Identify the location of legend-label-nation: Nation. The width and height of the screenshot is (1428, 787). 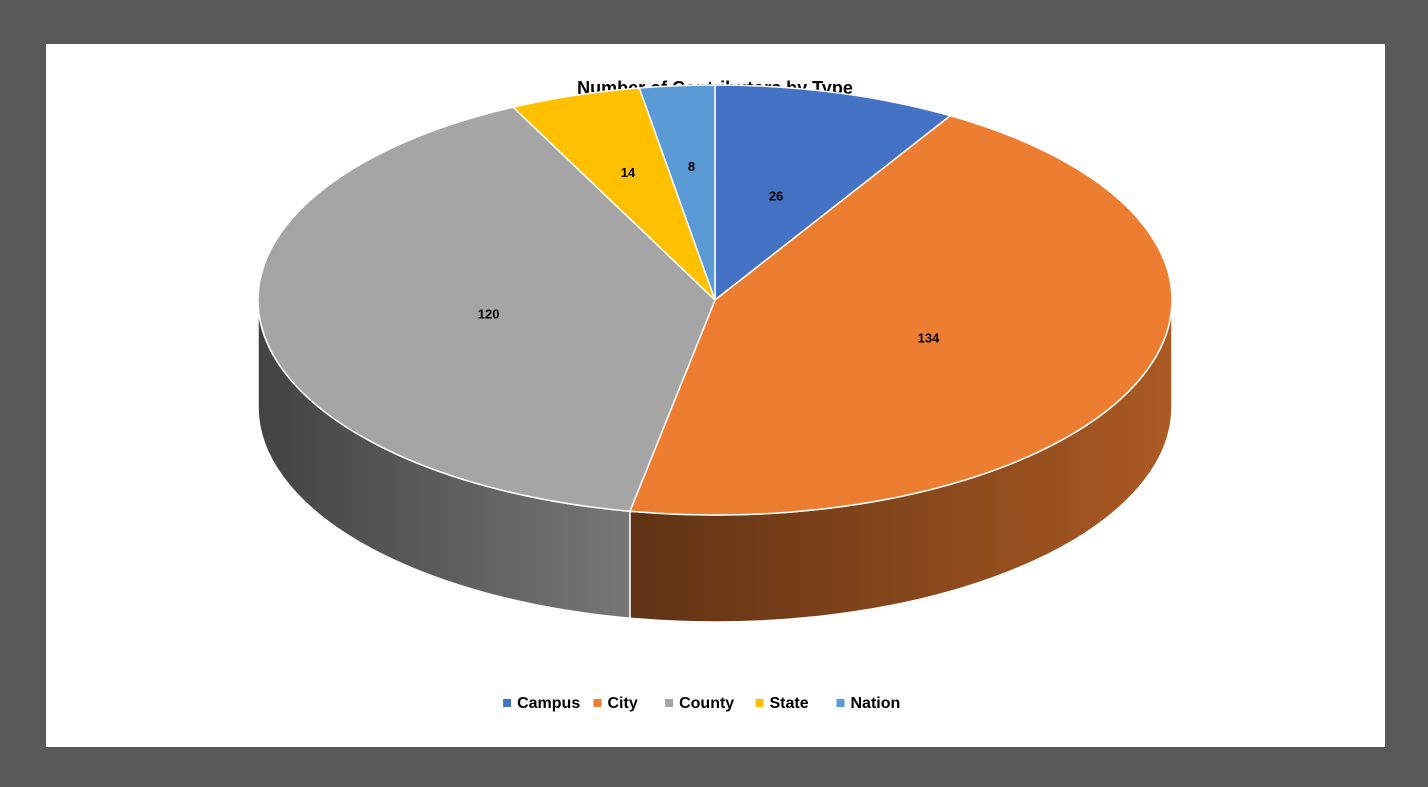
(876, 703).